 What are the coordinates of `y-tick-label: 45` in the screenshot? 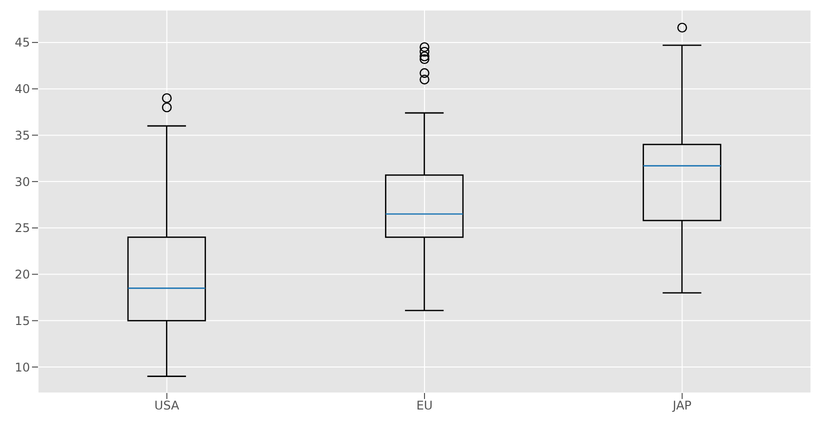 It's located at (22, 43).